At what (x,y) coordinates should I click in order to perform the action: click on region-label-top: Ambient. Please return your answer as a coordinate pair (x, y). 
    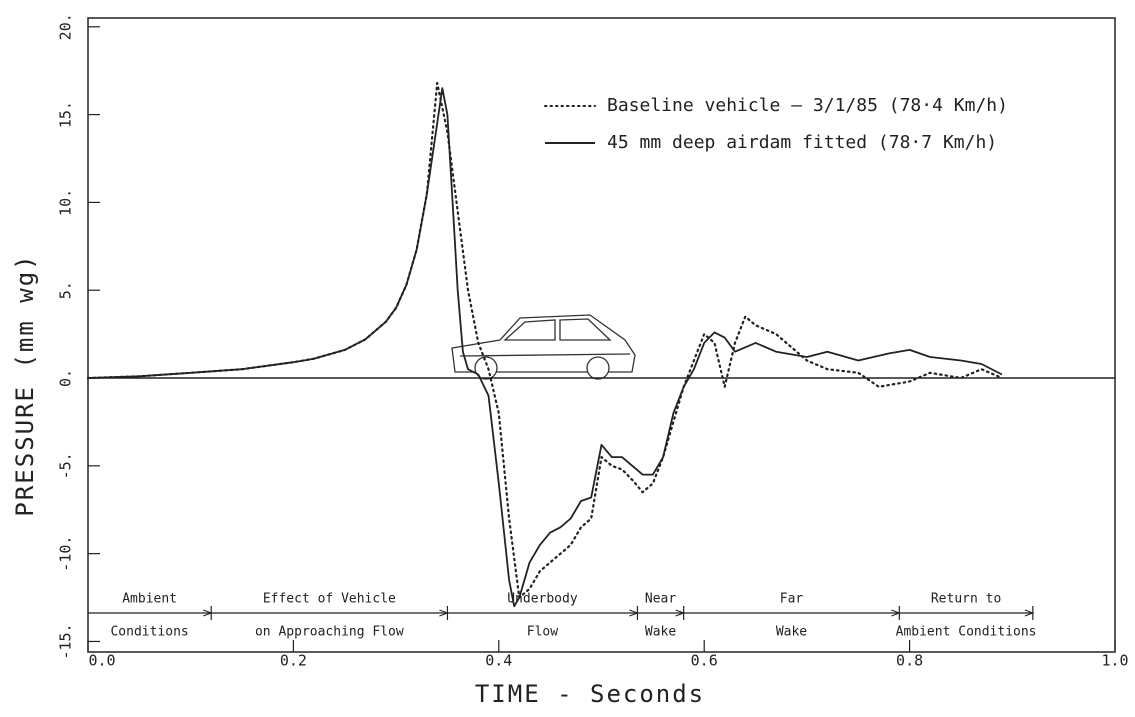
    Looking at the image, I should click on (149, 599).